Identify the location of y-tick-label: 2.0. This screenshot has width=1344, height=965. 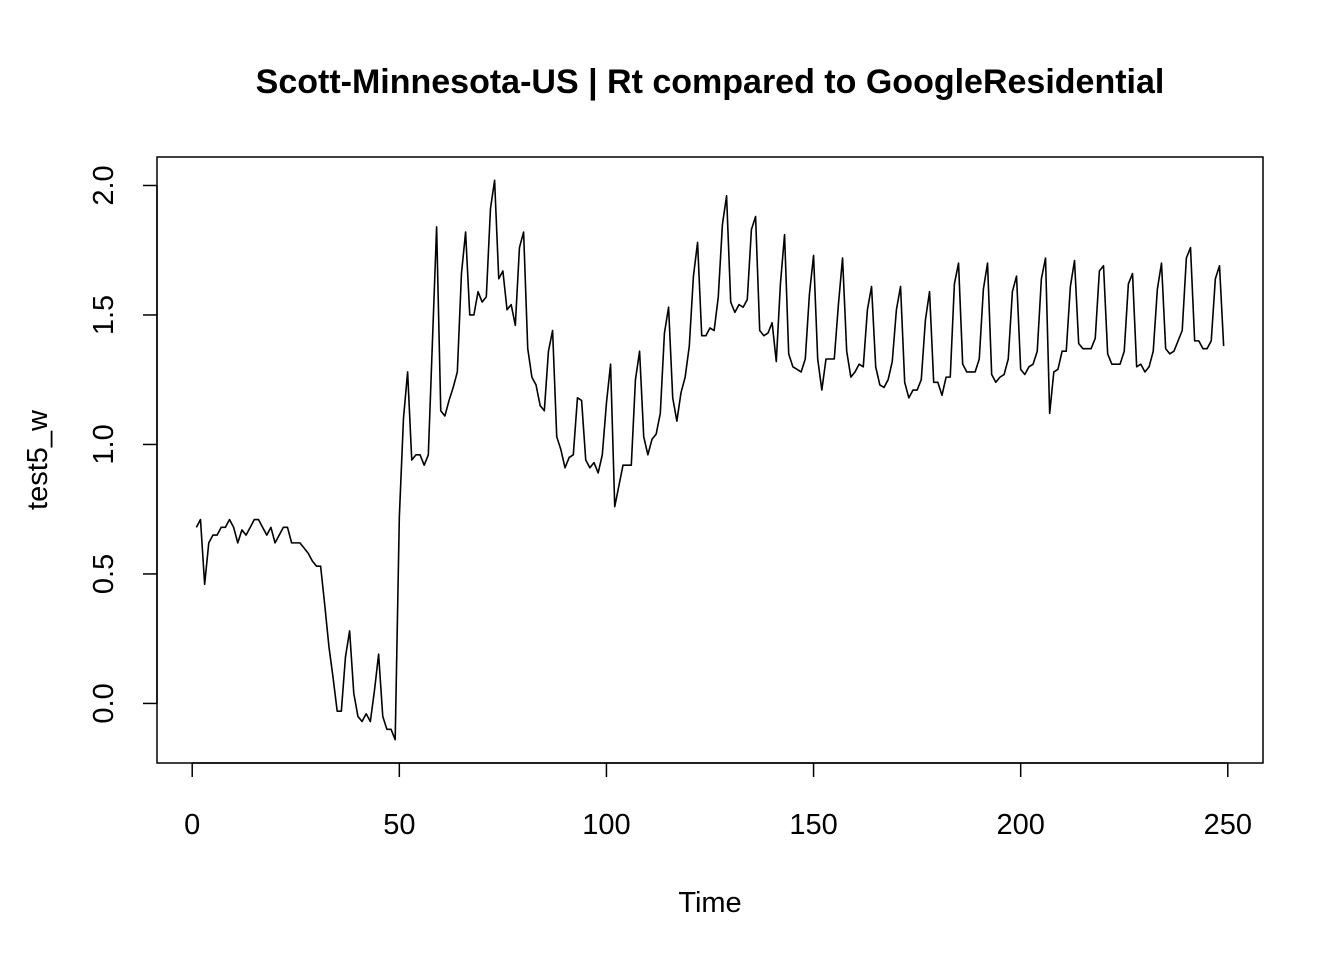
(104, 185).